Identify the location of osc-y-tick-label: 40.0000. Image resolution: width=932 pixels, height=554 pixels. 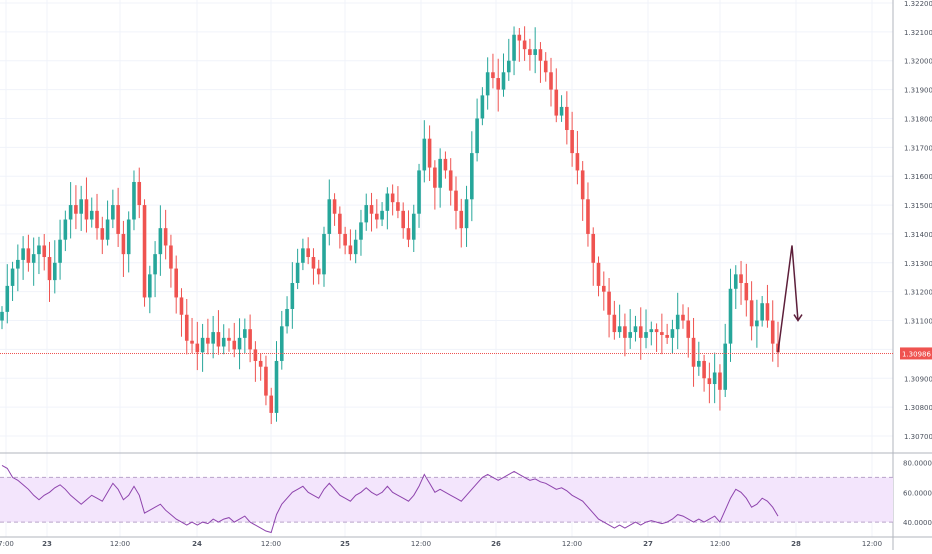
(917, 523).